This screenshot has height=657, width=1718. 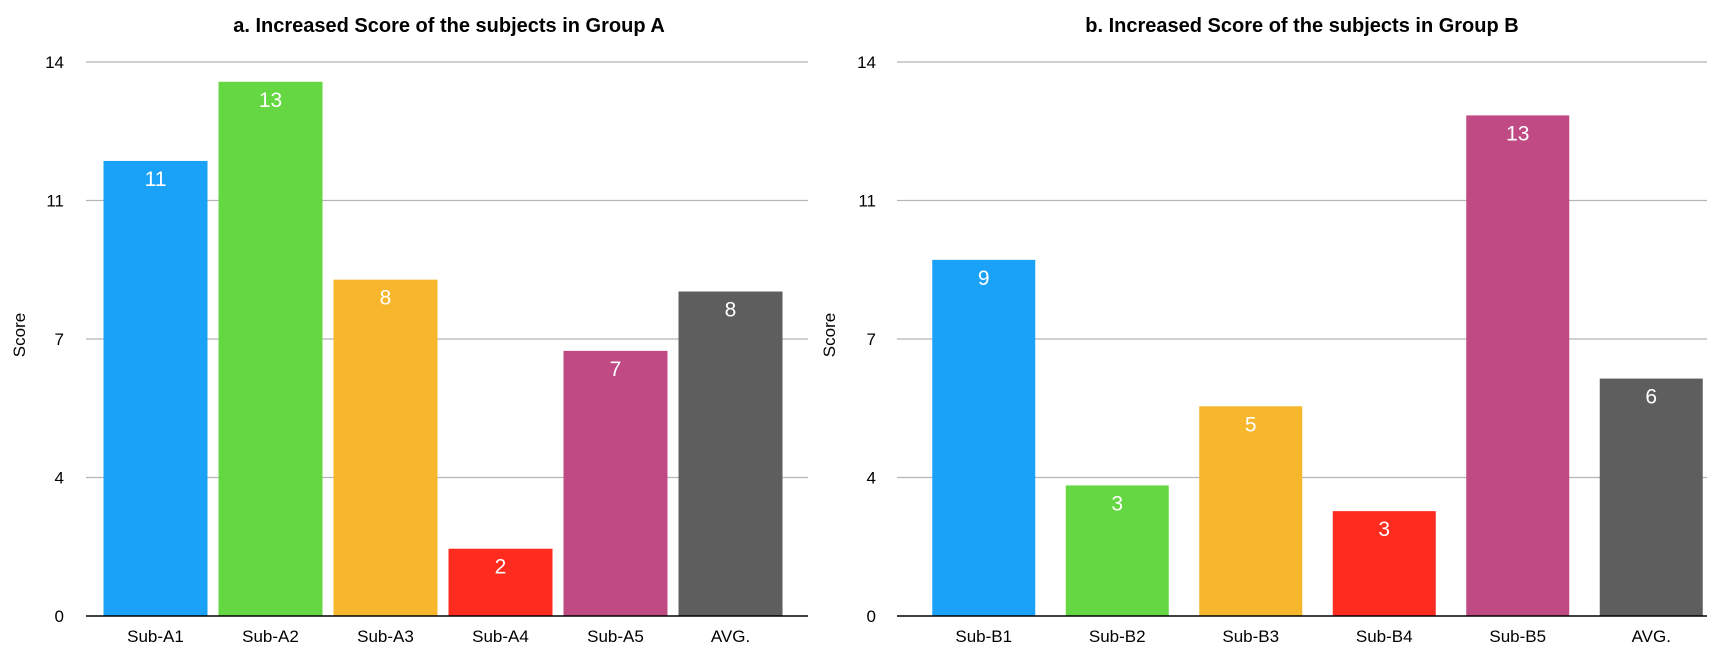 What do you see at coordinates (270, 636) in the screenshot?
I see `x-tick-label: Sub-A2` at bounding box center [270, 636].